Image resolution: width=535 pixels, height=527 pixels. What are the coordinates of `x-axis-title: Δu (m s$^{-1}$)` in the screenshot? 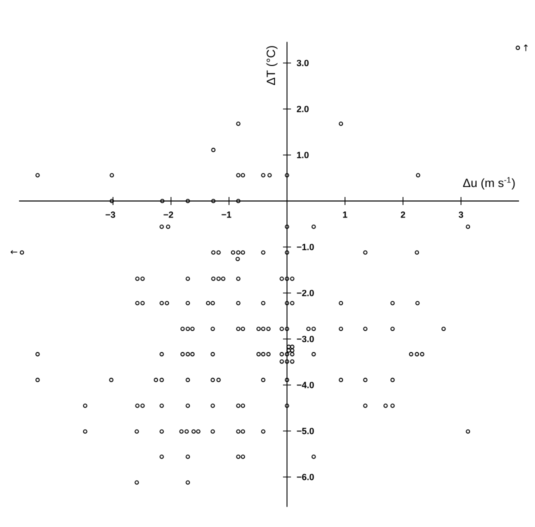 It's located at (489, 183).